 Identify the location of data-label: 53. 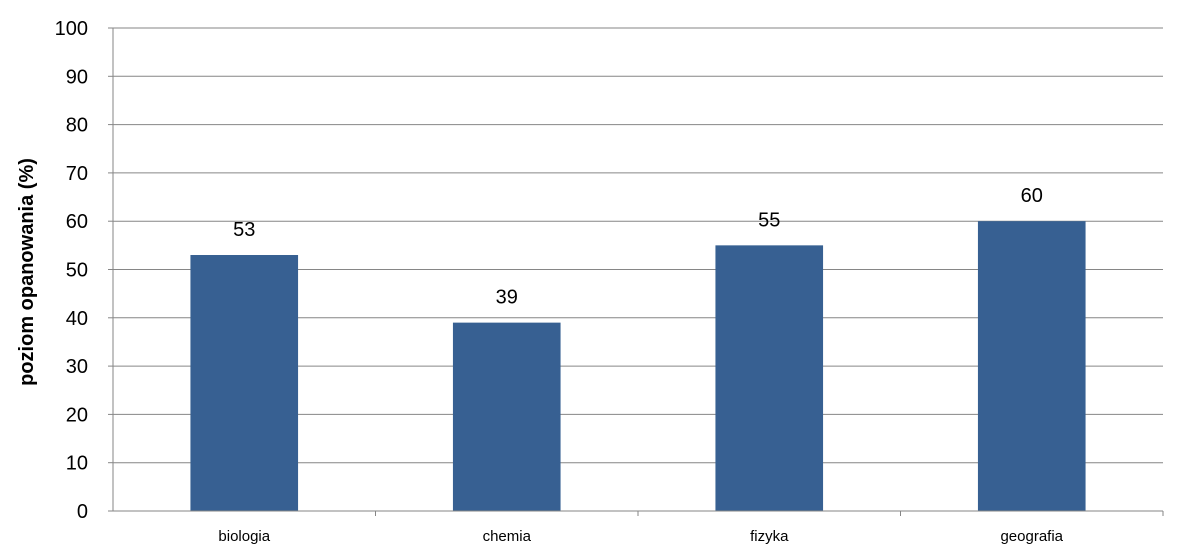
(244, 230).